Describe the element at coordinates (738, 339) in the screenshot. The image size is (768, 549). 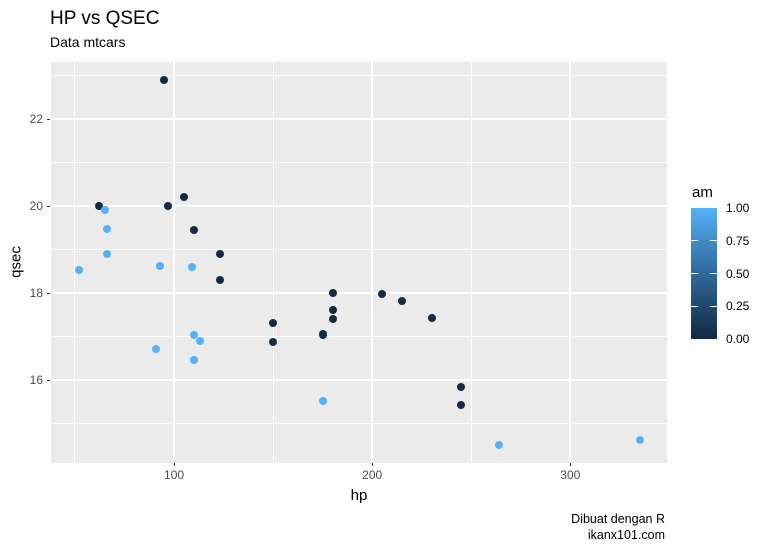
I see `legend-label: 0.00` at that location.